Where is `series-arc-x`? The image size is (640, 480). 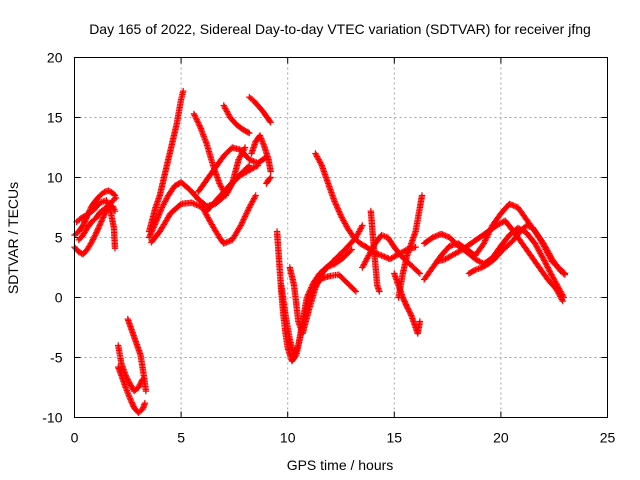
series-arc-x is located at coordinates (407, 303).